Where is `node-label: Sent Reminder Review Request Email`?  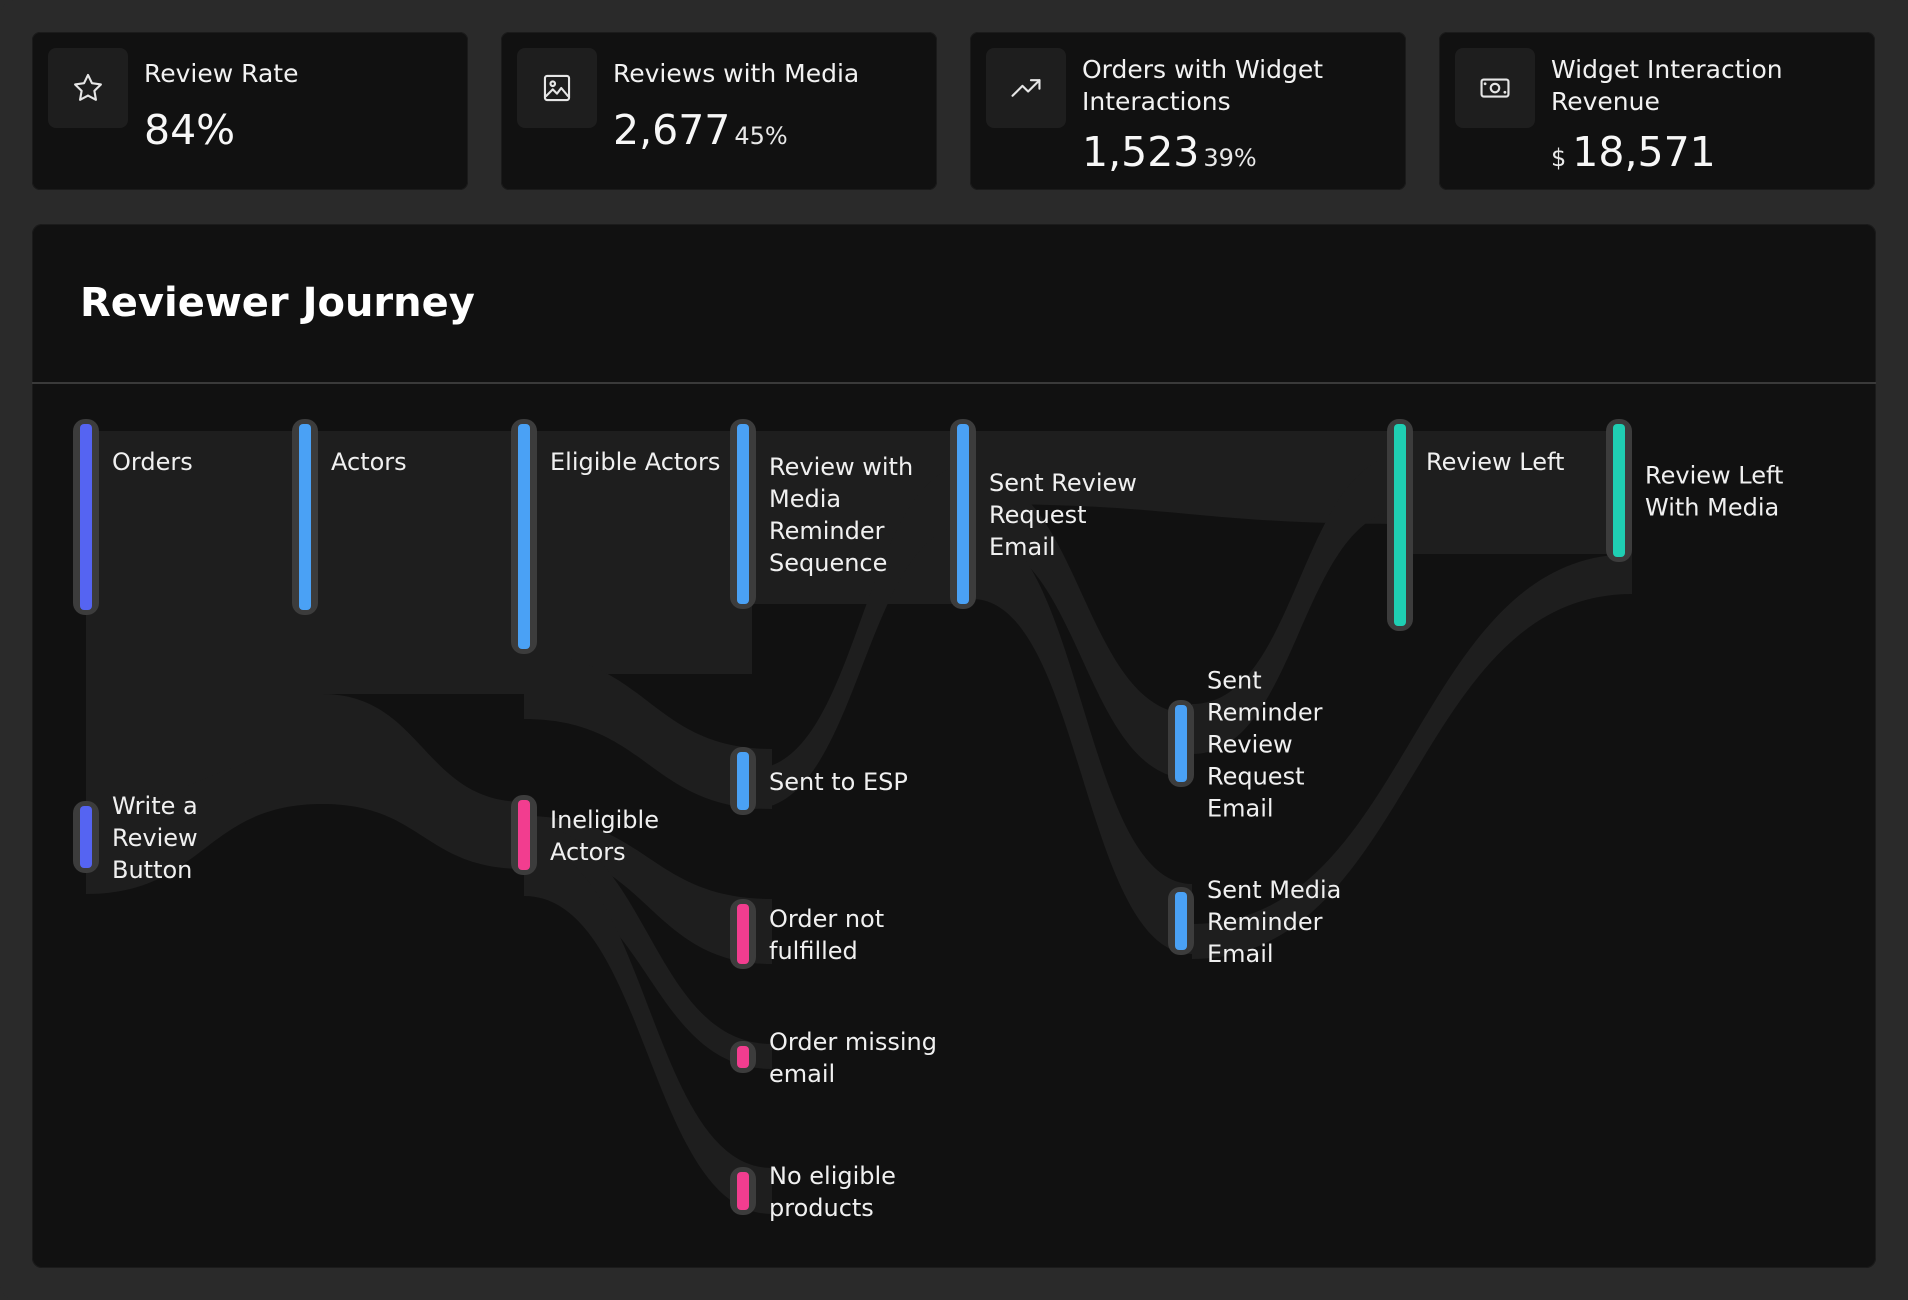 node-label: Sent Reminder Review Request Email is located at coordinates (1265, 745).